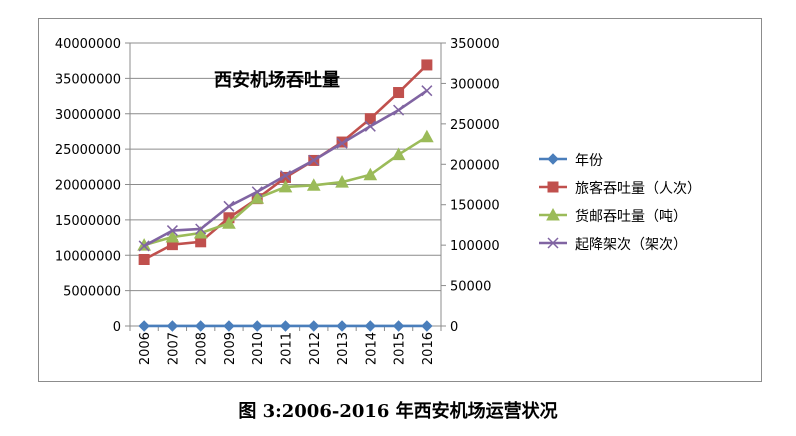 The height and width of the screenshot is (436, 796). What do you see at coordinates (88, 256) in the screenshot?
I see `y-left-tick-label: 10000000` at bounding box center [88, 256].